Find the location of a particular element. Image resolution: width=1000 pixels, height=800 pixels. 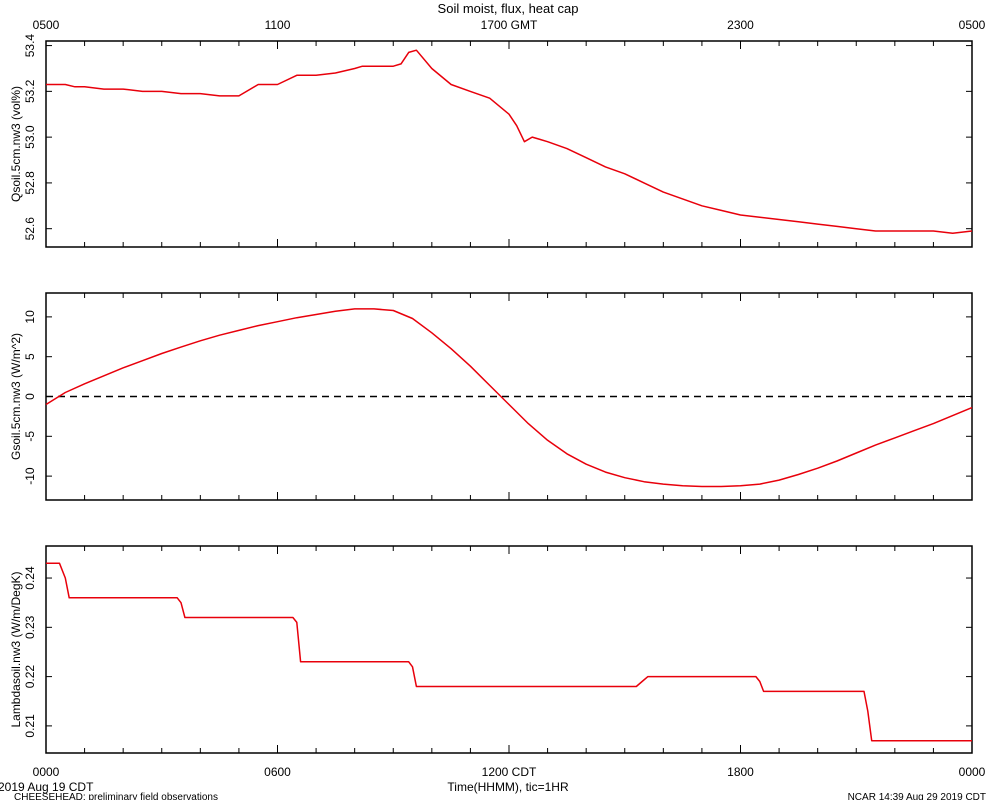

y-tick-label: 0.22 is located at coordinates (30, 677).